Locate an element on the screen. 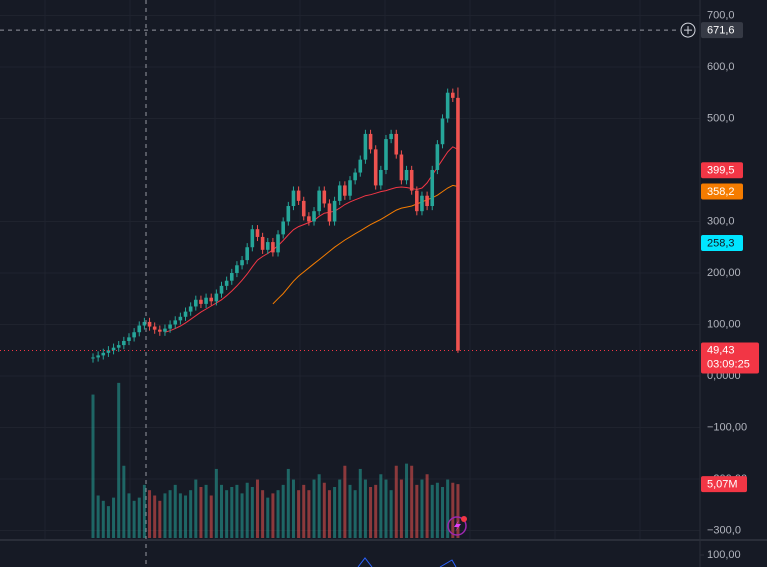 This screenshot has width=767, height=567. lower-indicator-line is located at coordinates (448, 563).